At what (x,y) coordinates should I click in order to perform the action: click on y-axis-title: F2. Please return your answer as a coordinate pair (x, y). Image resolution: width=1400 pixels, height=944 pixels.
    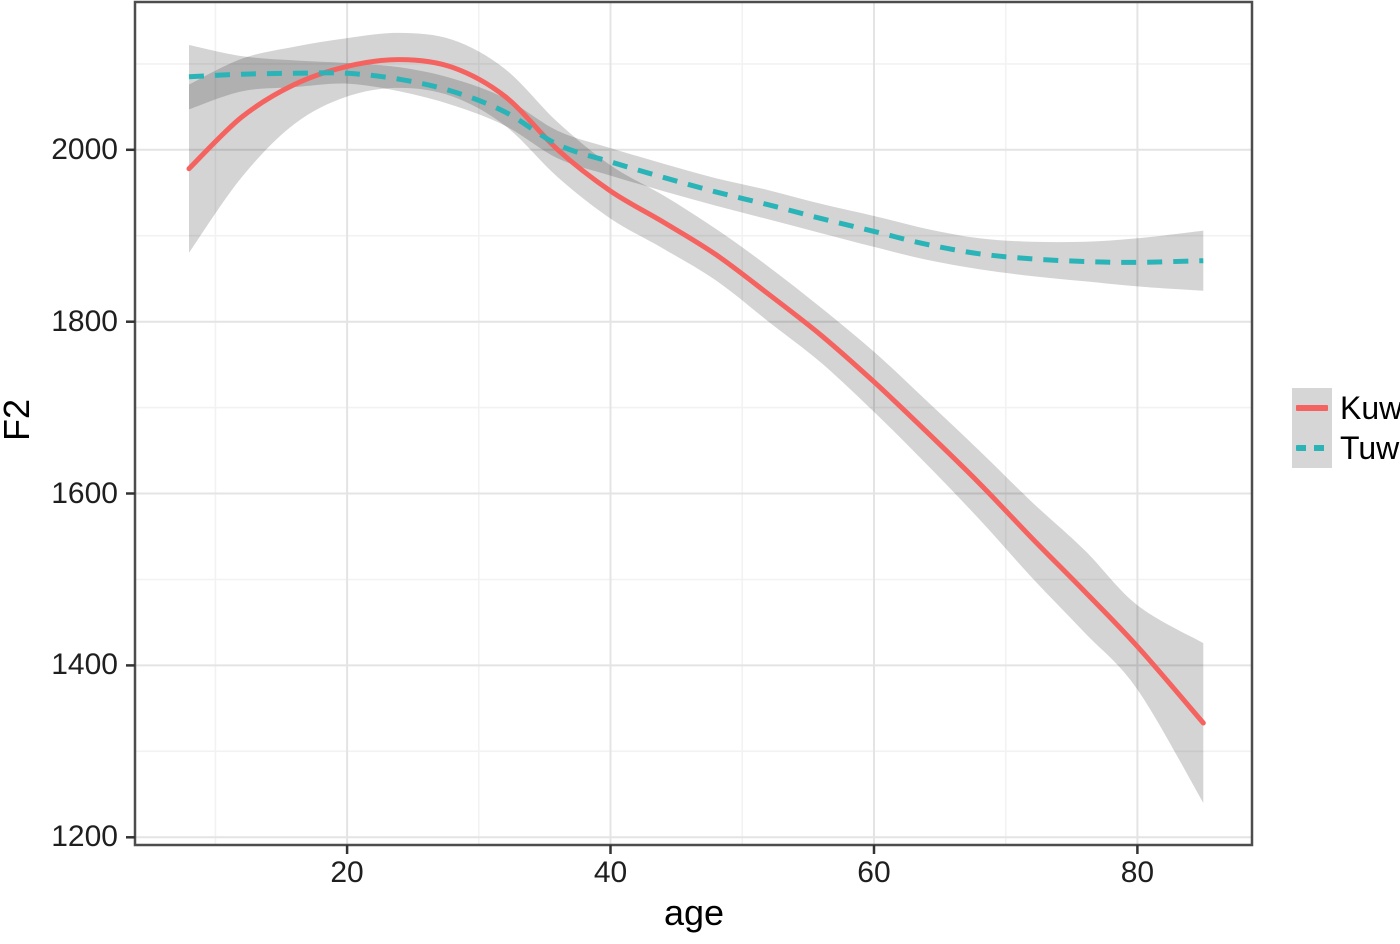
    Looking at the image, I should click on (18, 420).